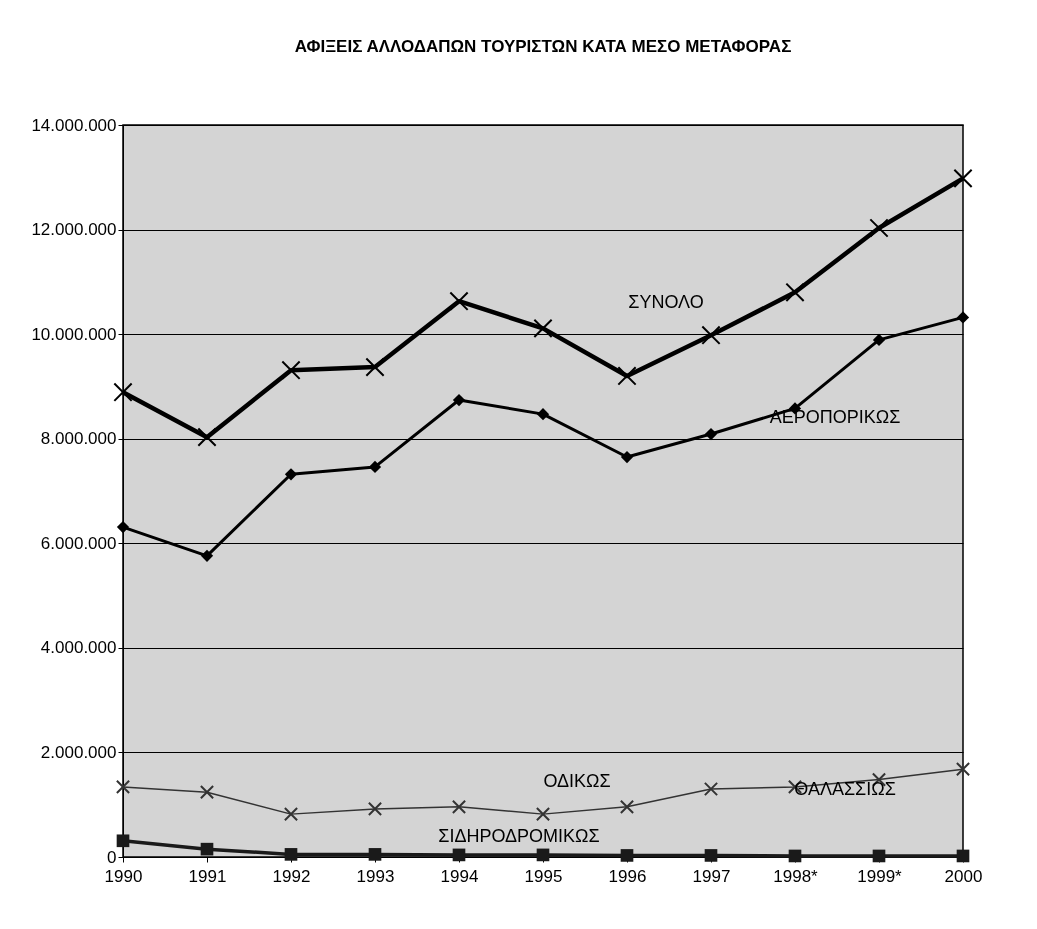 This screenshot has width=1037, height=929. Describe the element at coordinates (375, 876) in the screenshot. I see `x-tick-label: 1993` at that location.